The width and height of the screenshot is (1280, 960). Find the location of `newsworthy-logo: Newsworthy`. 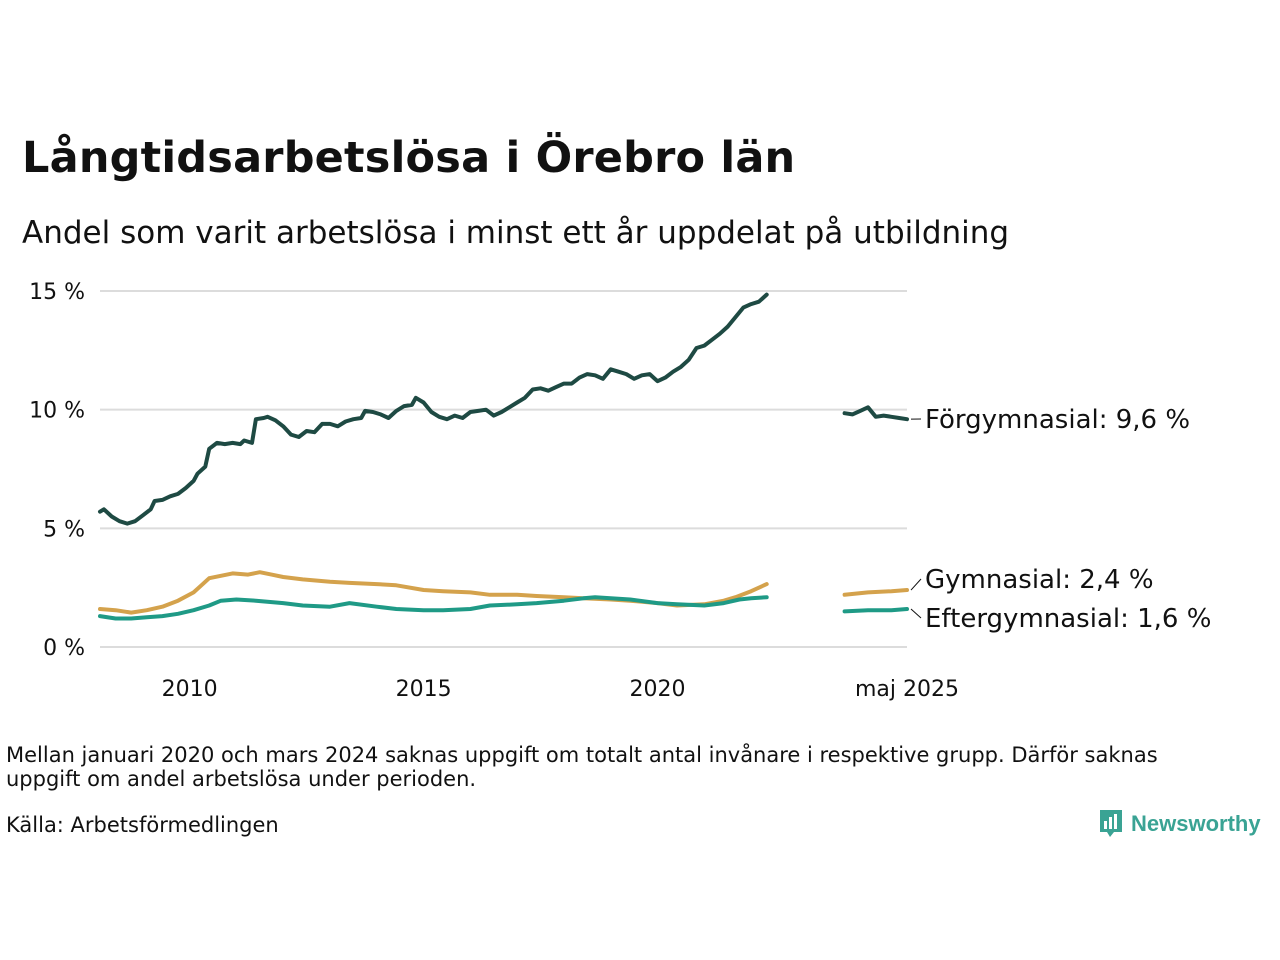

newsworthy-logo: Newsworthy is located at coordinates (1179, 824).